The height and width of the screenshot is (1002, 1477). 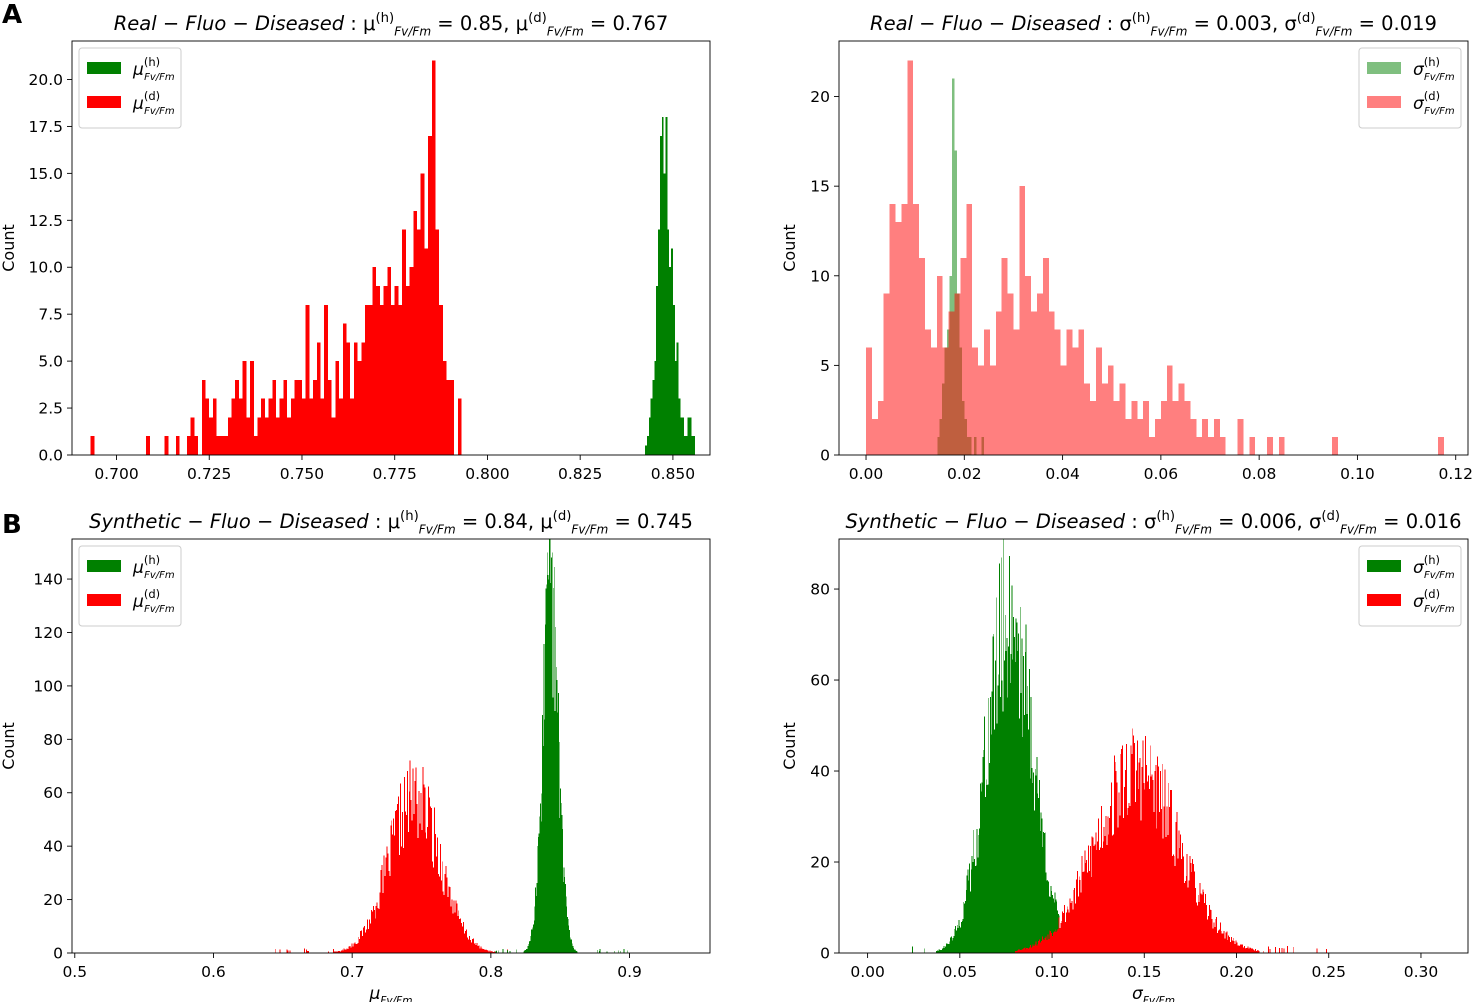 I want to click on y-tick-label: 40, so click(x=53, y=847).